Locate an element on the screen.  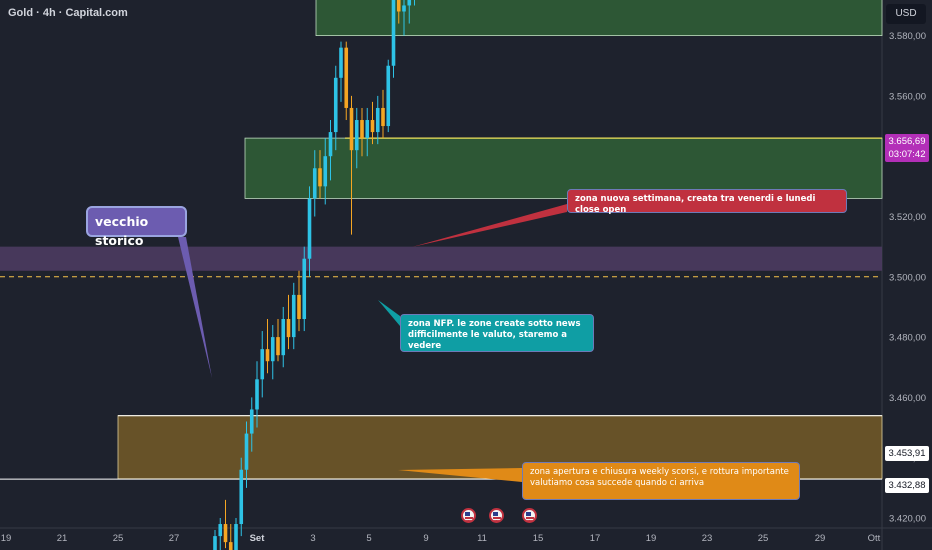
y-tick-label: 3.420,00 is located at coordinates (907, 519).